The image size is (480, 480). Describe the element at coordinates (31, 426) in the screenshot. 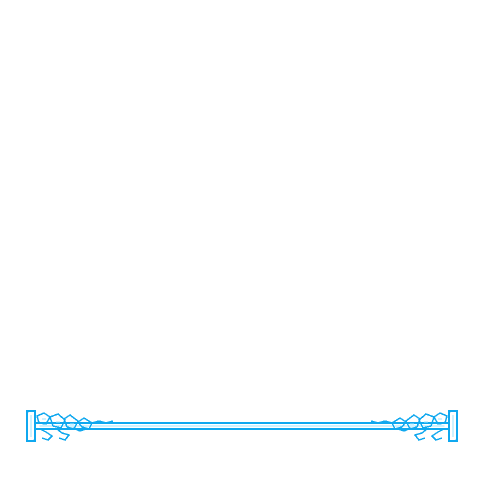

I see `left-cap` at that location.